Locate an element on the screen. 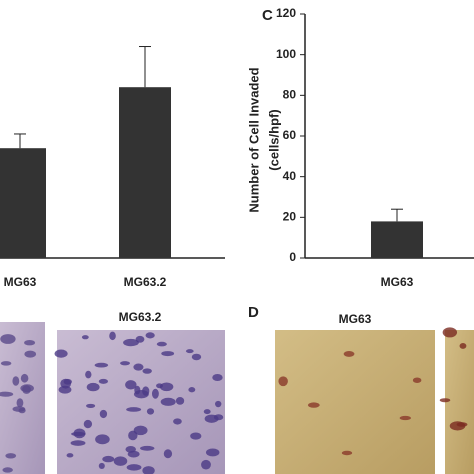 This screenshot has width=474, height=474. y-tick-label: 60 is located at coordinates (290, 135).